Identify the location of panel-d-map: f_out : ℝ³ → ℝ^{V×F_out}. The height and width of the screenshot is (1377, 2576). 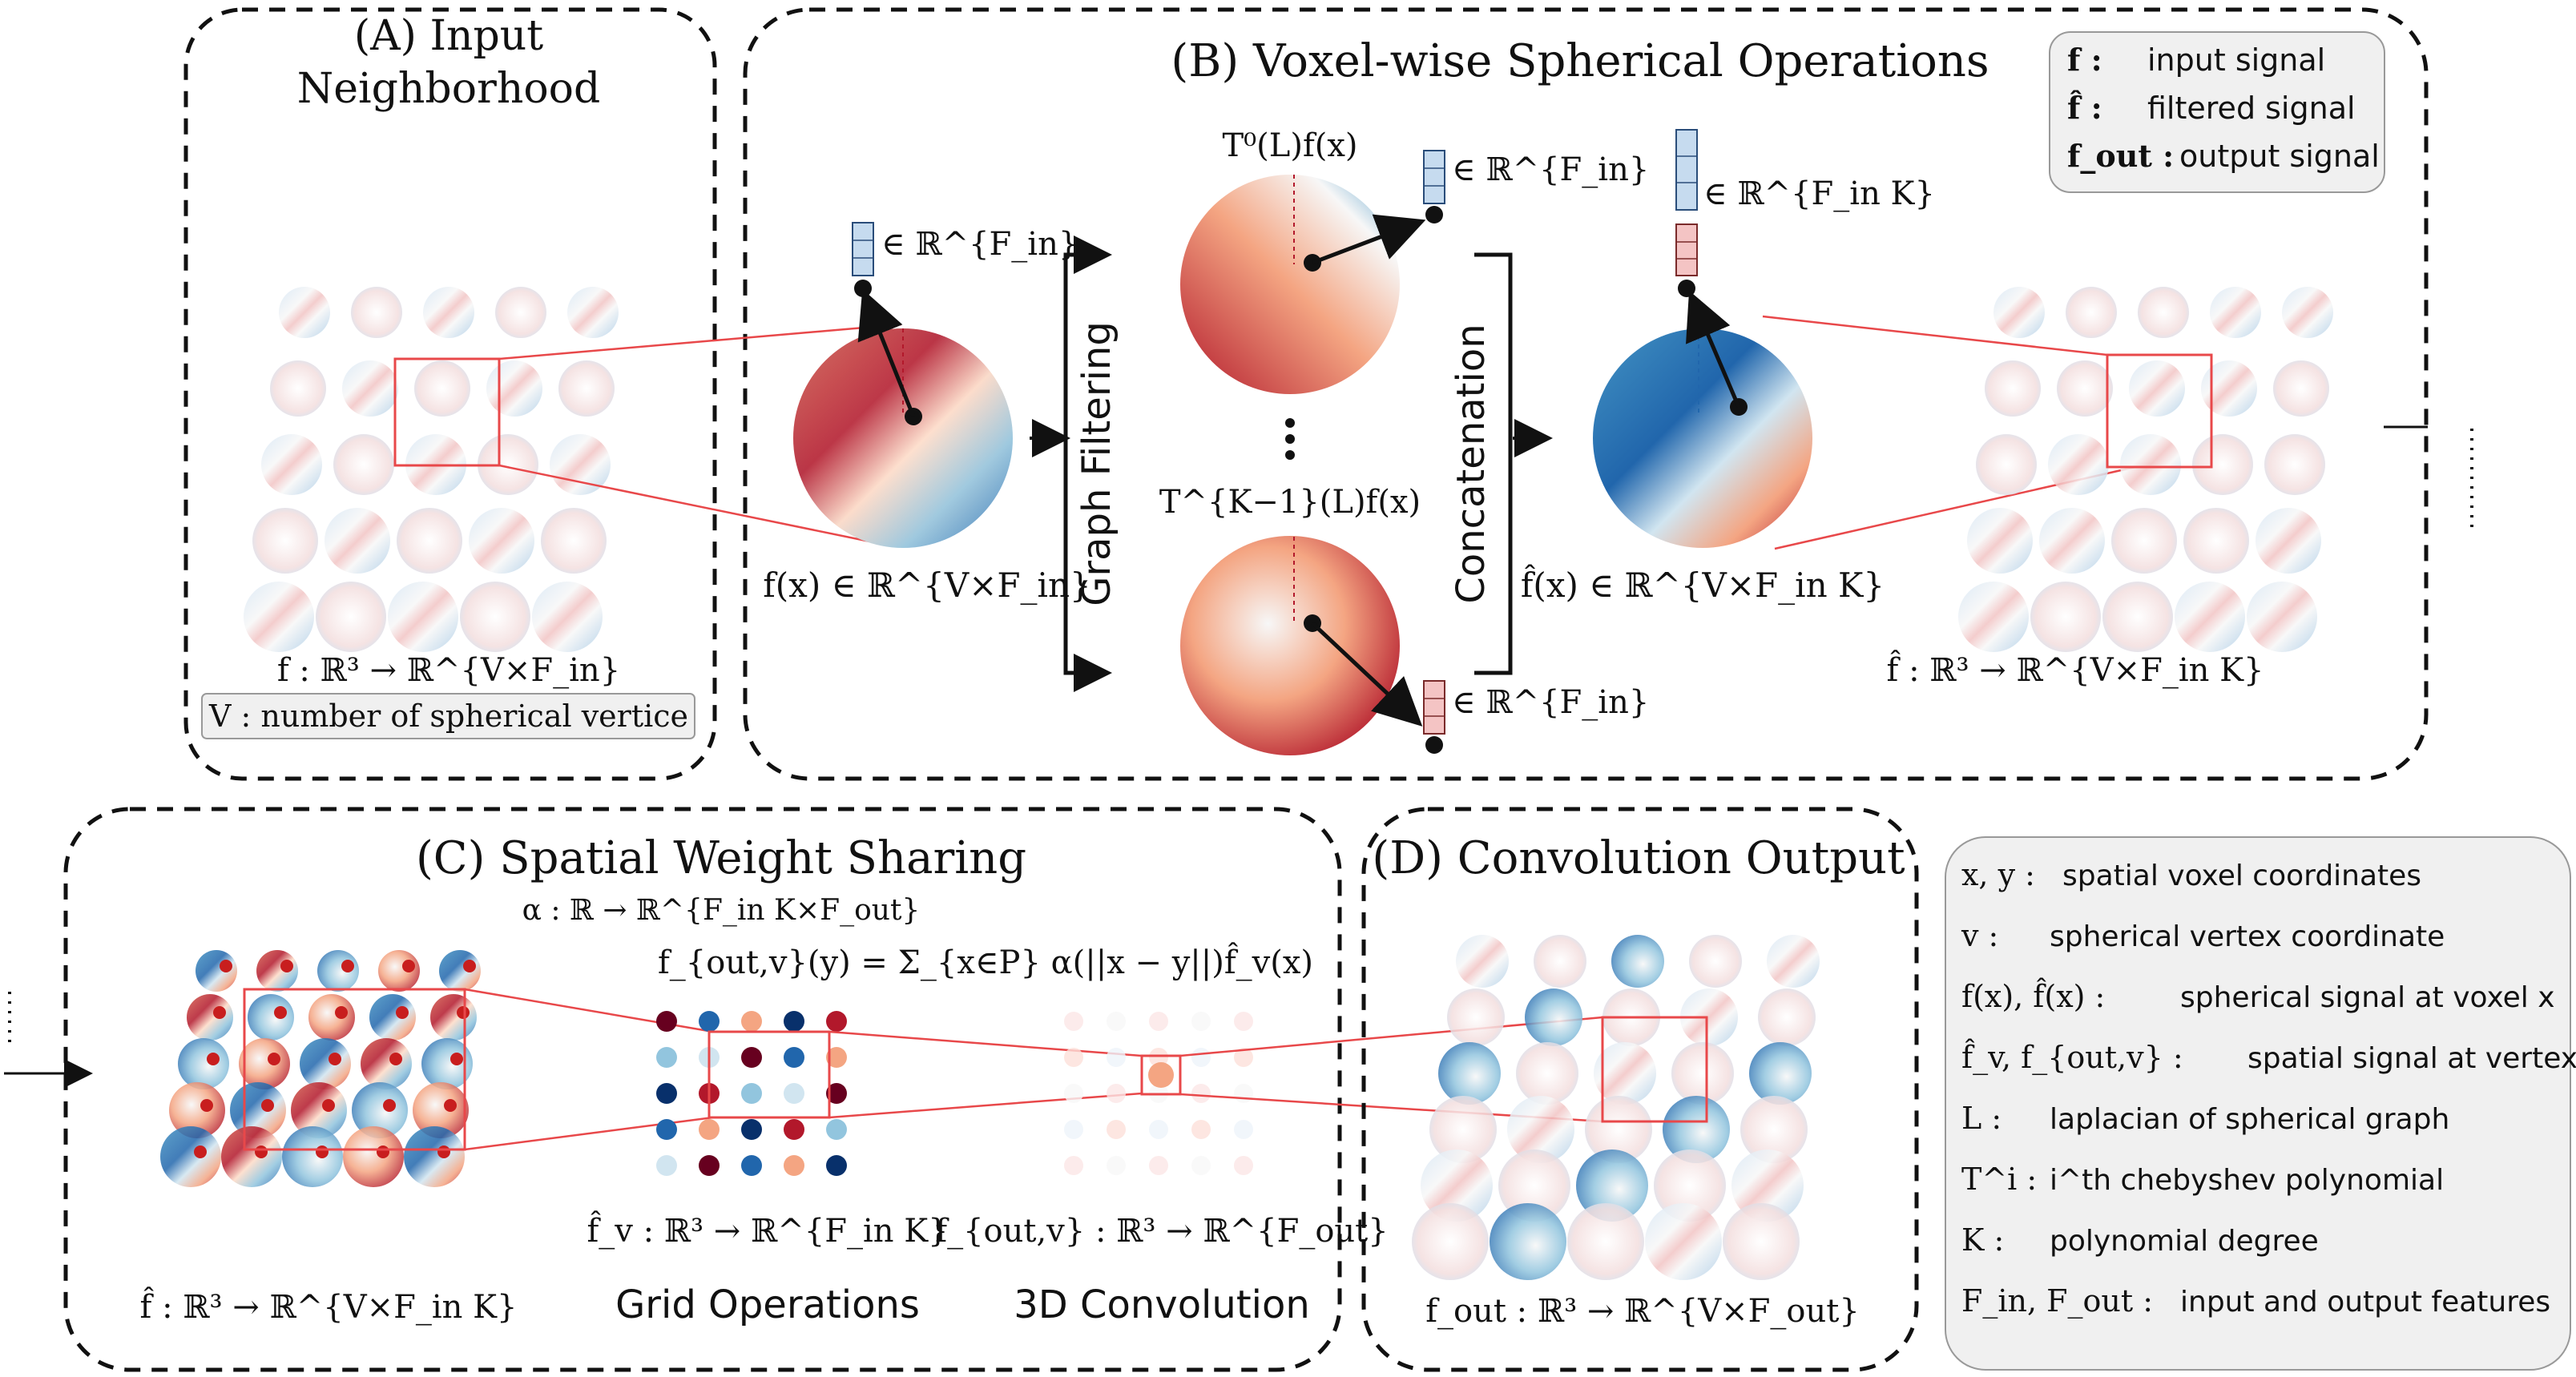
(1642, 1311).